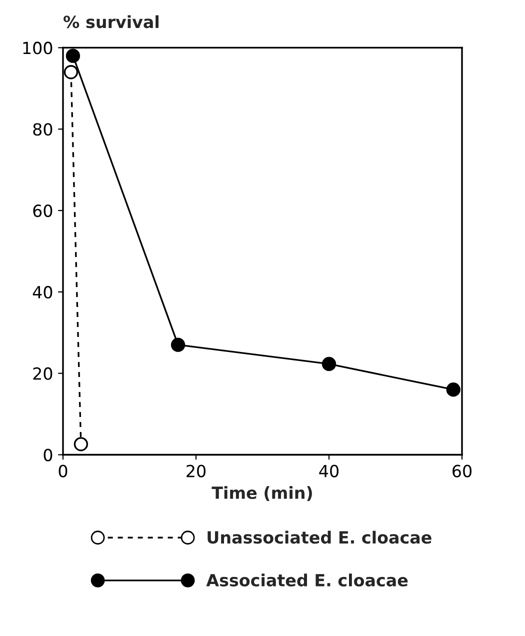 This screenshot has width=525, height=636. What do you see at coordinates (196, 471) in the screenshot?
I see `x-tick-label: 20` at bounding box center [196, 471].